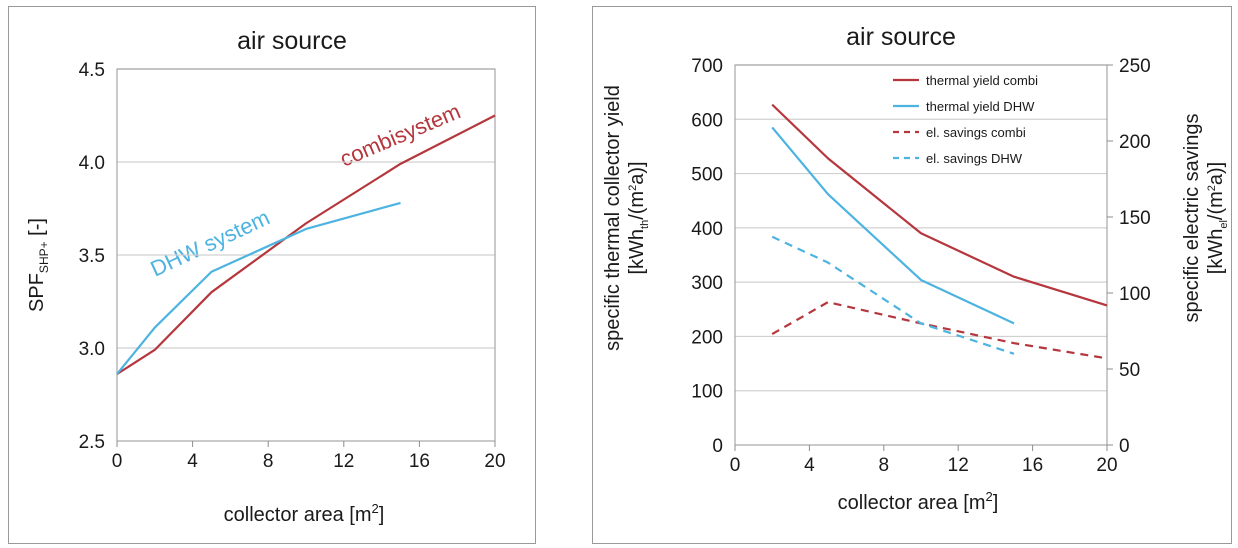  Describe the element at coordinates (38, 265) in the screenshot. I see `left-y-axis-label: SPFSHP+ [-]` at that location.